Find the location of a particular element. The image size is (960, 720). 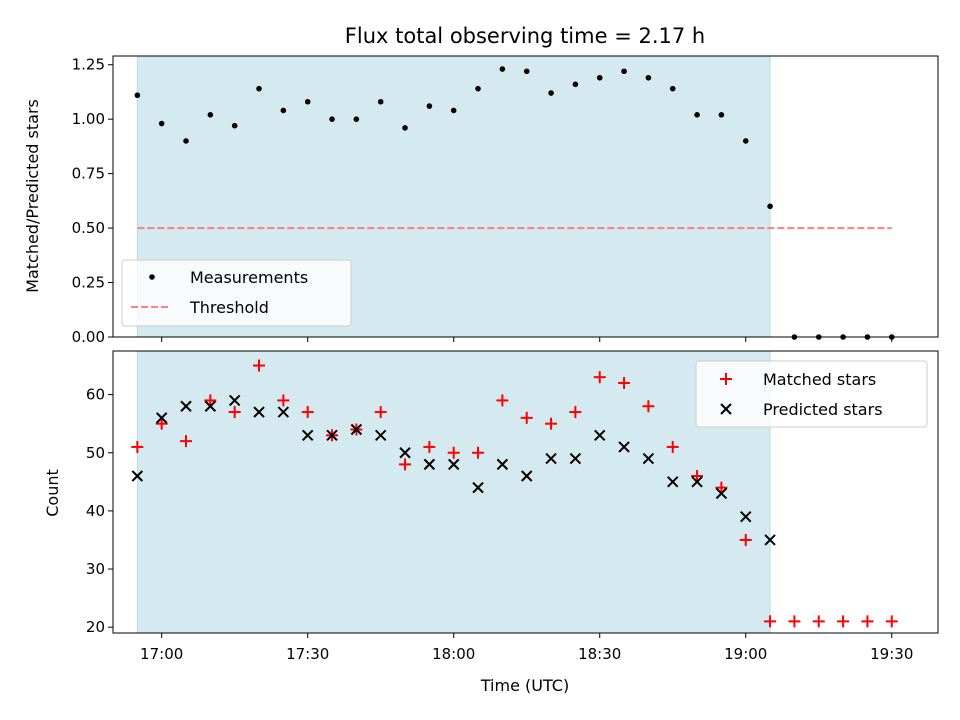

predicted-stars-points is located at coordinates (453, 470).